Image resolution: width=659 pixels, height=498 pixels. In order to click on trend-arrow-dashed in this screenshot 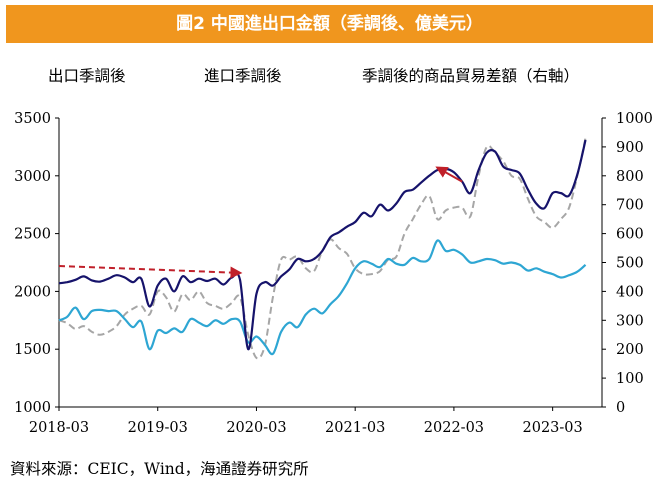, I will do `click(150, 271)`.